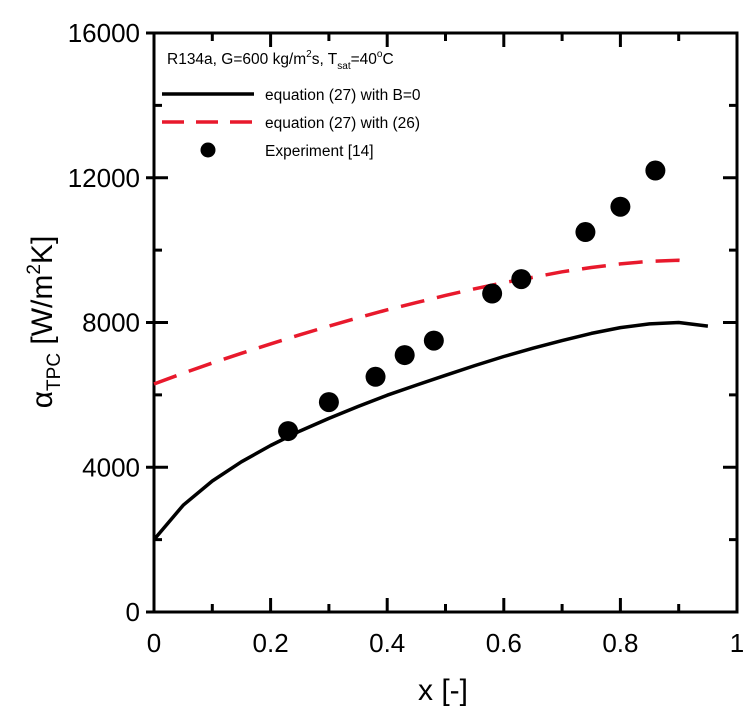  What do you see at coordinates (343, 95) in the screenshot?
I see `legend-label-series-1: equation (27) with B=0` at bounding box center [343, 95].